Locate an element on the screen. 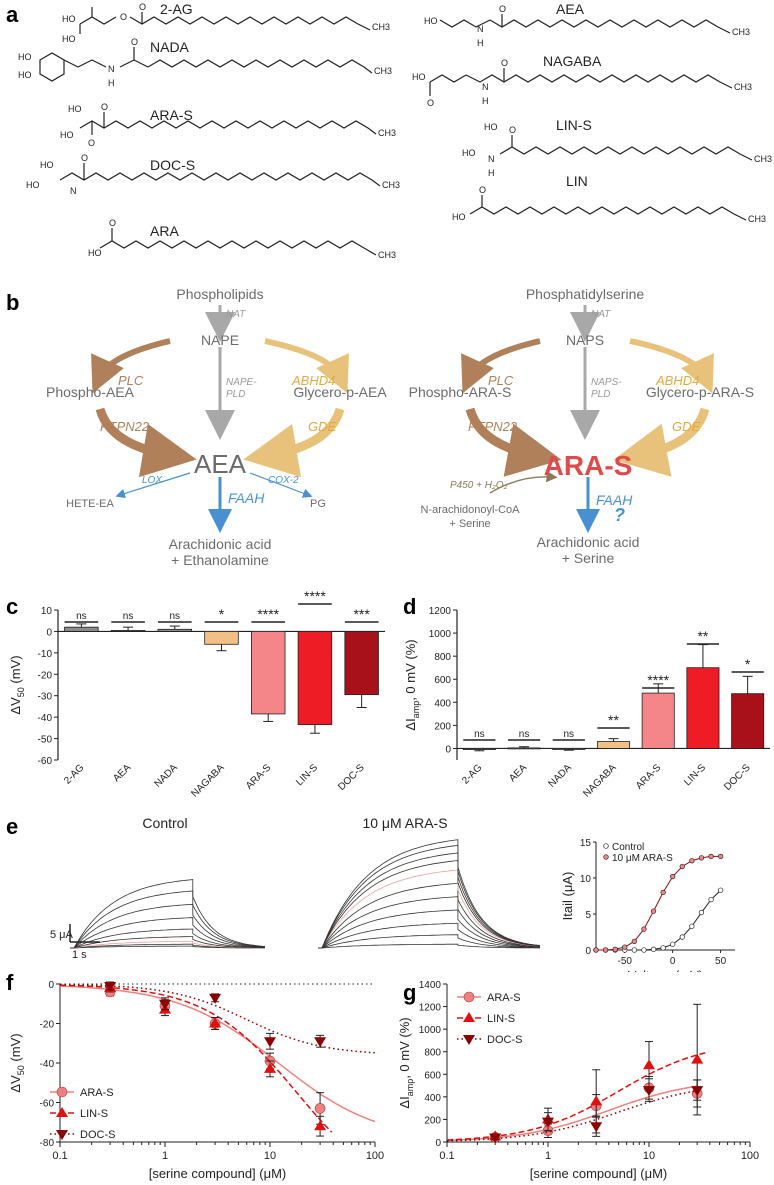 Image resolution: width=774 pixels, height=1185 pixels. y-tick-label: 1000 is located at coordinates (430, 1030).